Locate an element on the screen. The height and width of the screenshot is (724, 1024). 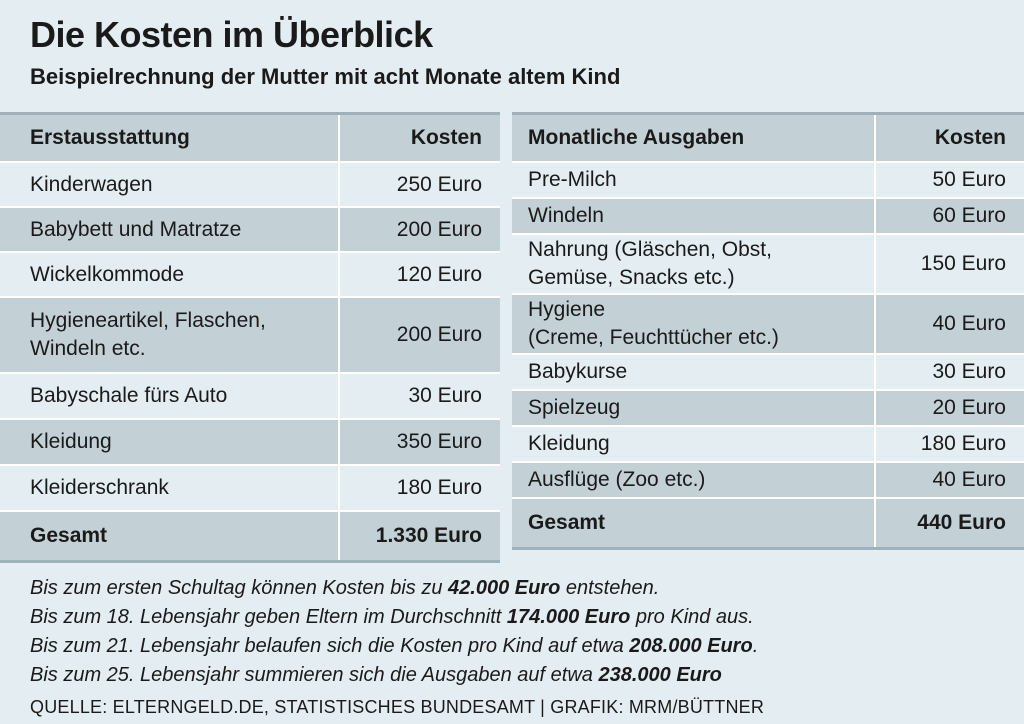
column-header: Erstausstattung is located at coordinates (169, 137).